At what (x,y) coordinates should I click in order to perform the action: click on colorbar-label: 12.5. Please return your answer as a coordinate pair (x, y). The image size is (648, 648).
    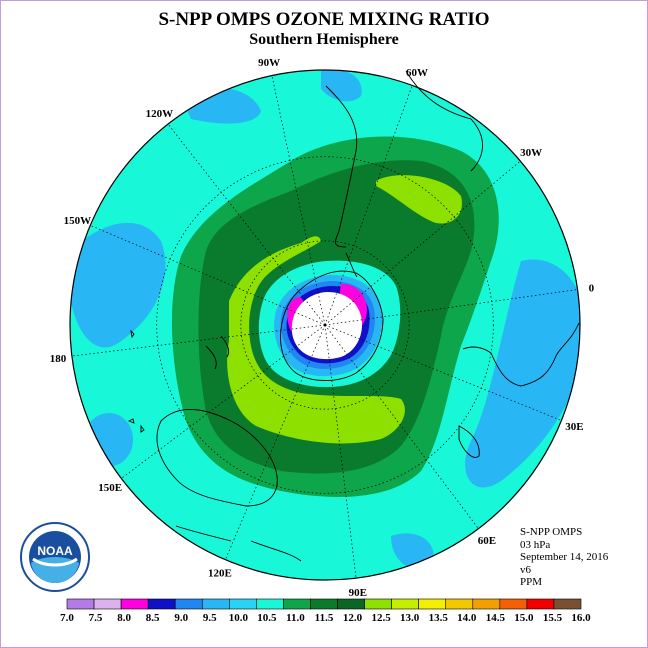
    Looking at the image, I should click on (381, 618).